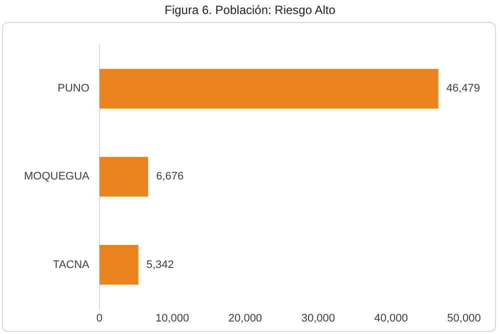 The width and height of the screenshot is (500, 334). Describe the element at coordinates (57, 176) in the screenshot. I see `y-tick-label: MOQUEGUA` at that location.